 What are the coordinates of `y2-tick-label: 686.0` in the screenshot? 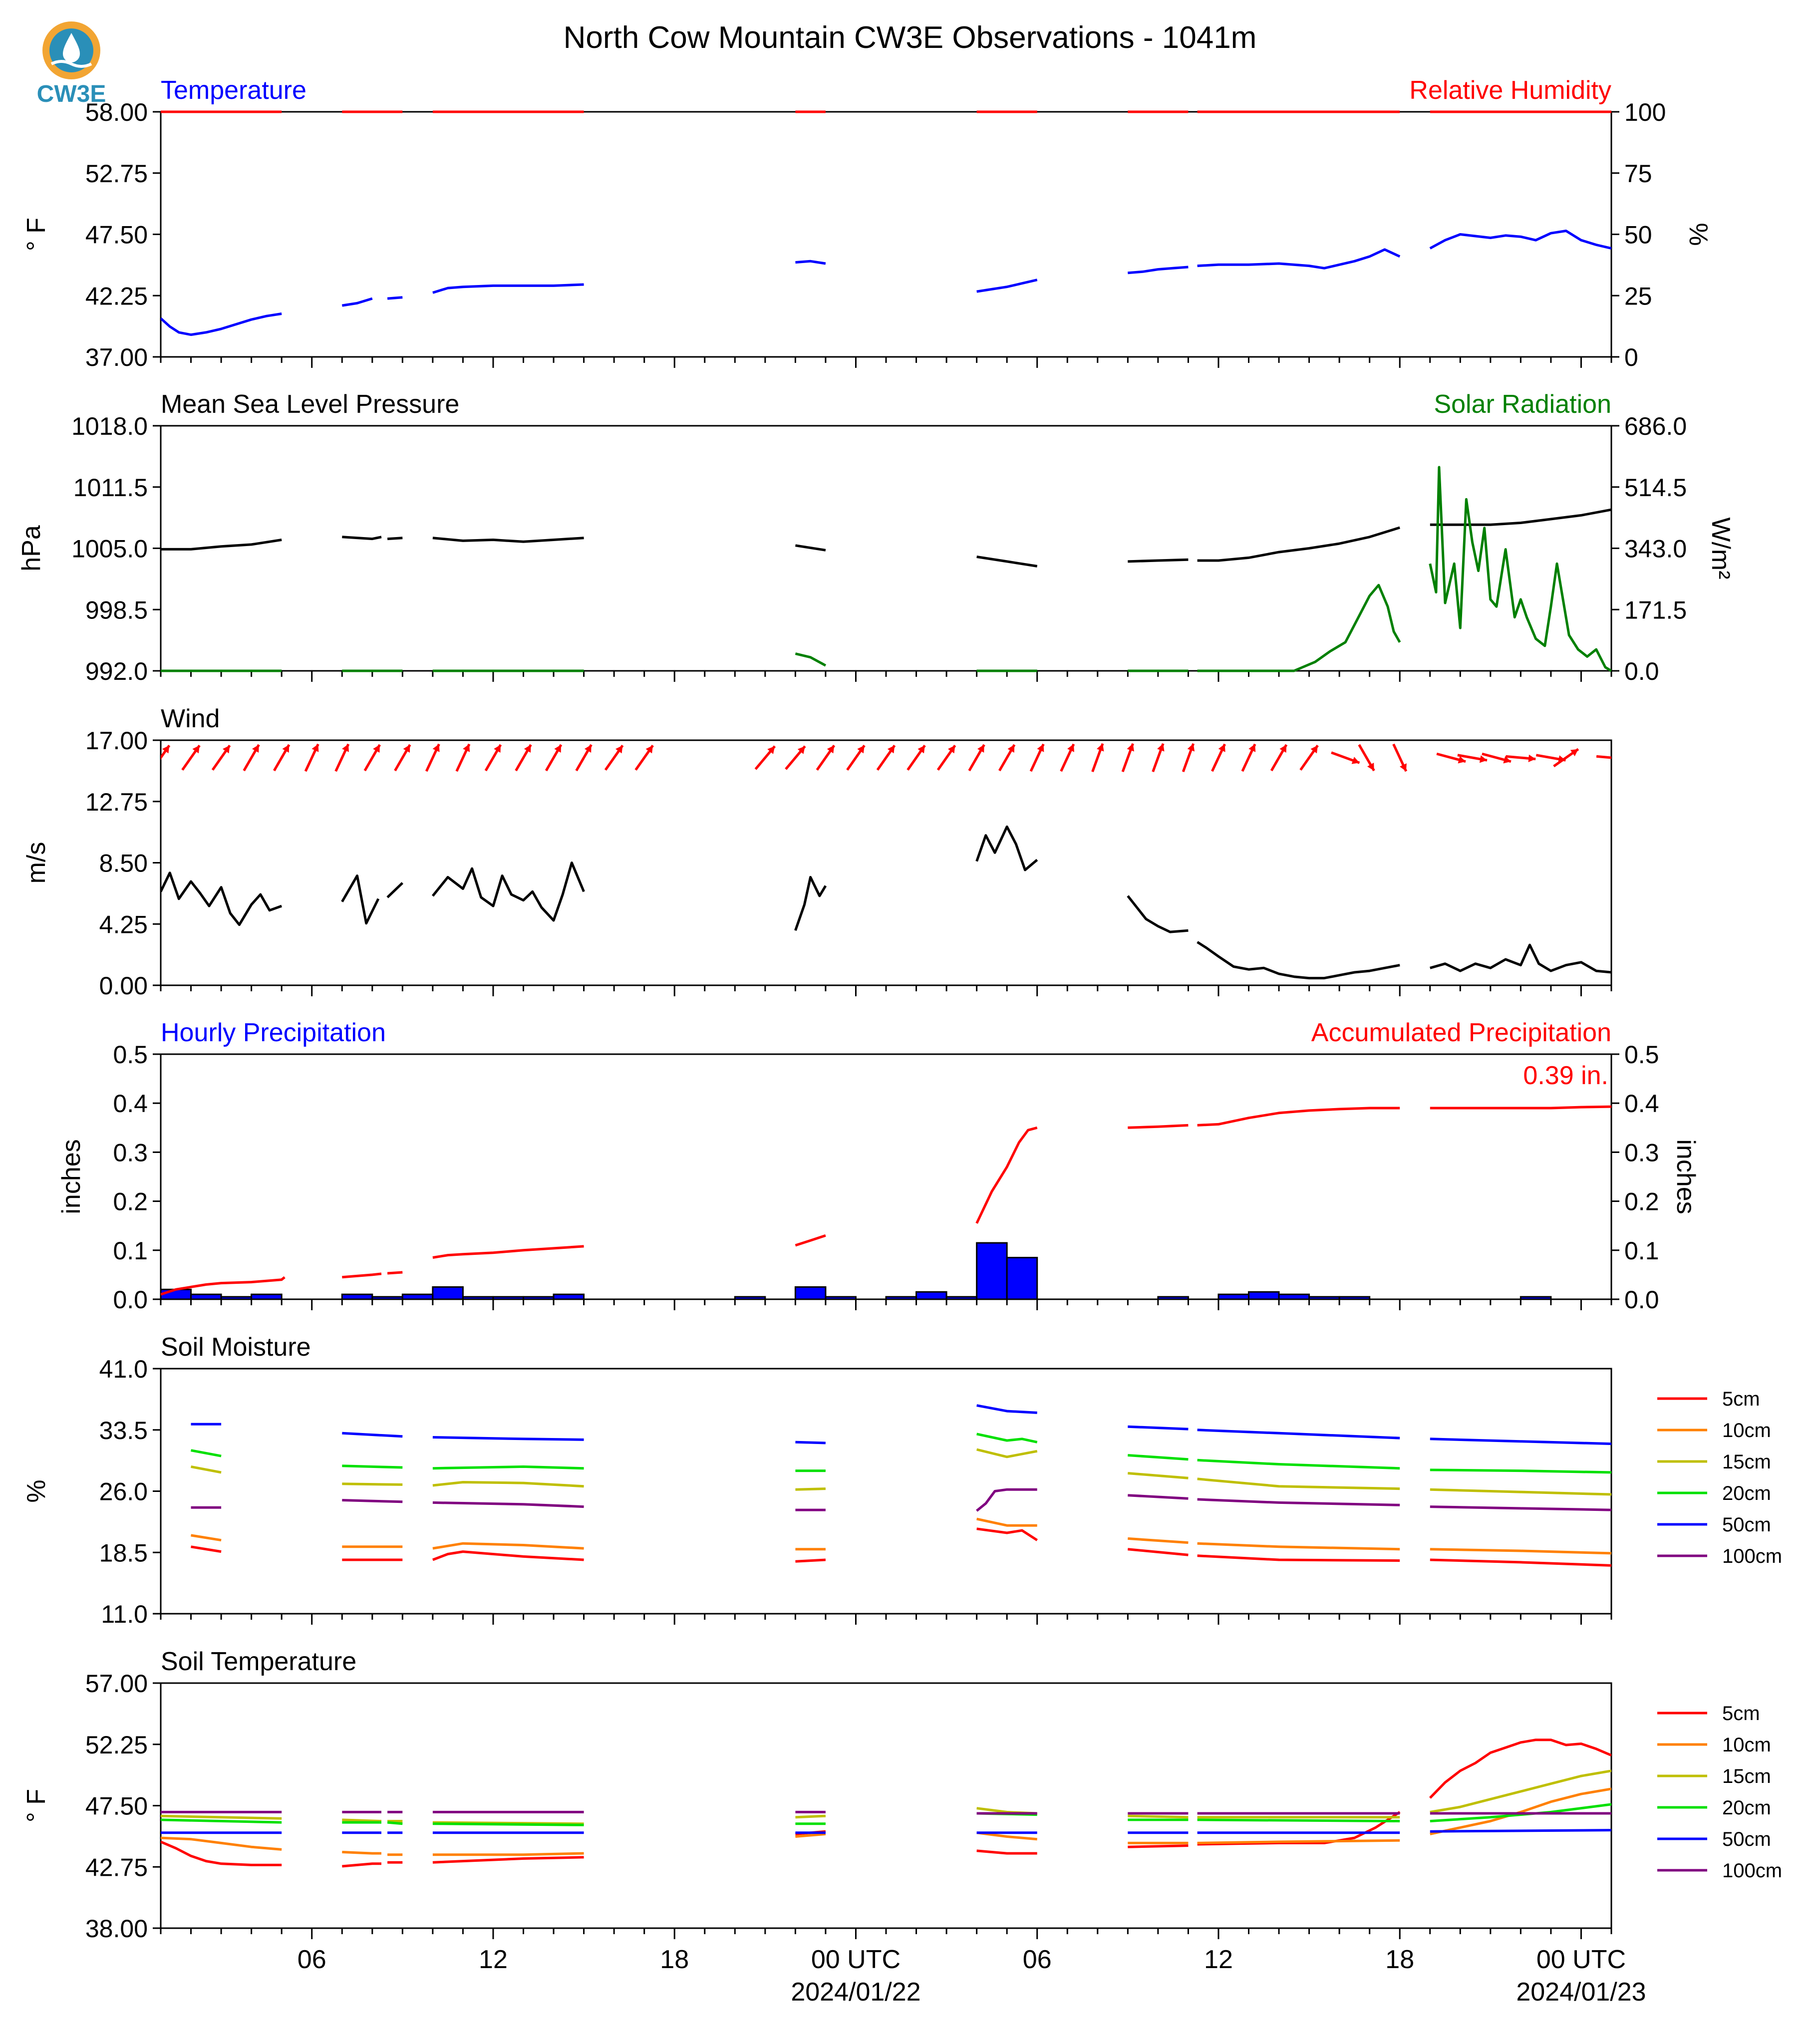 It's located at (1655, 426).